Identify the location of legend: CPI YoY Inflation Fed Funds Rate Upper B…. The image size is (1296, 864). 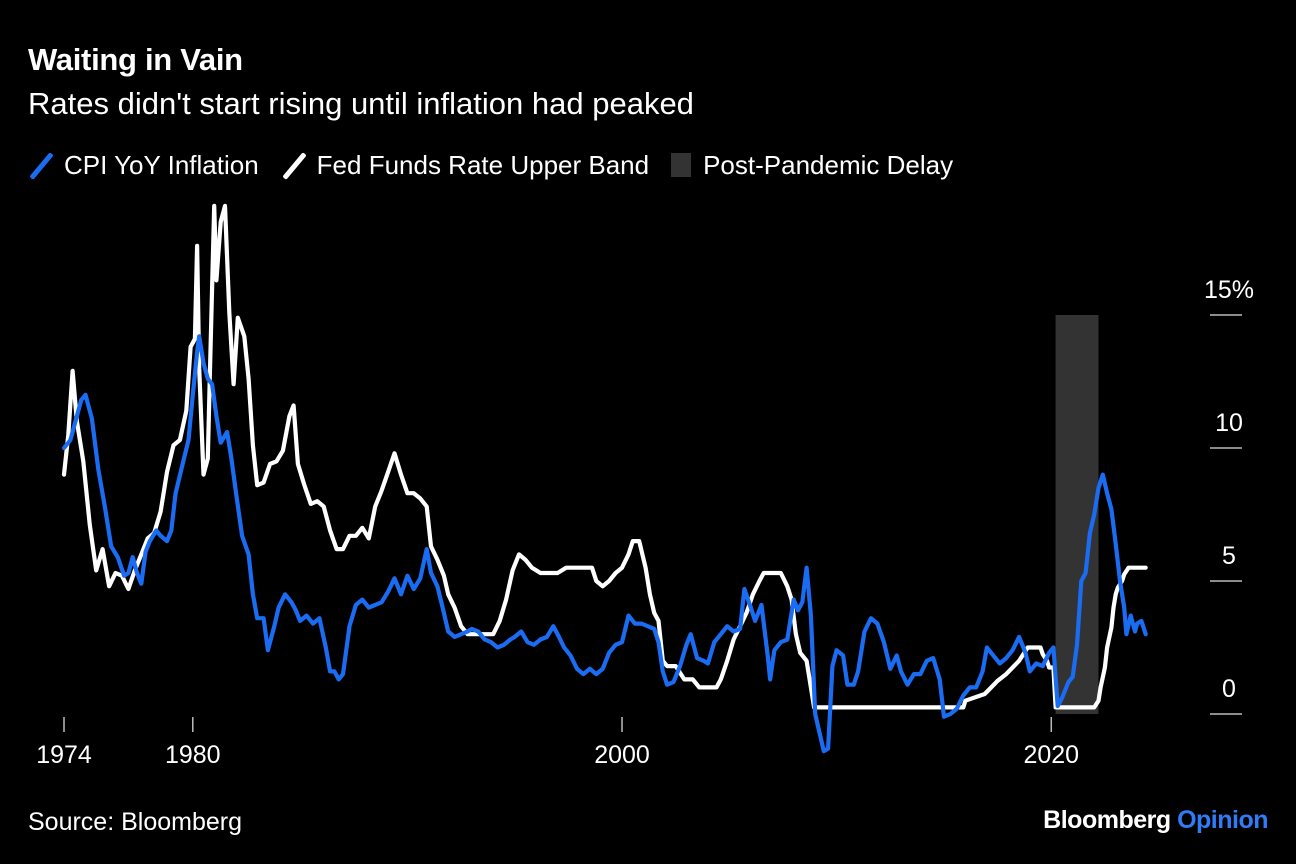
(501, 165).